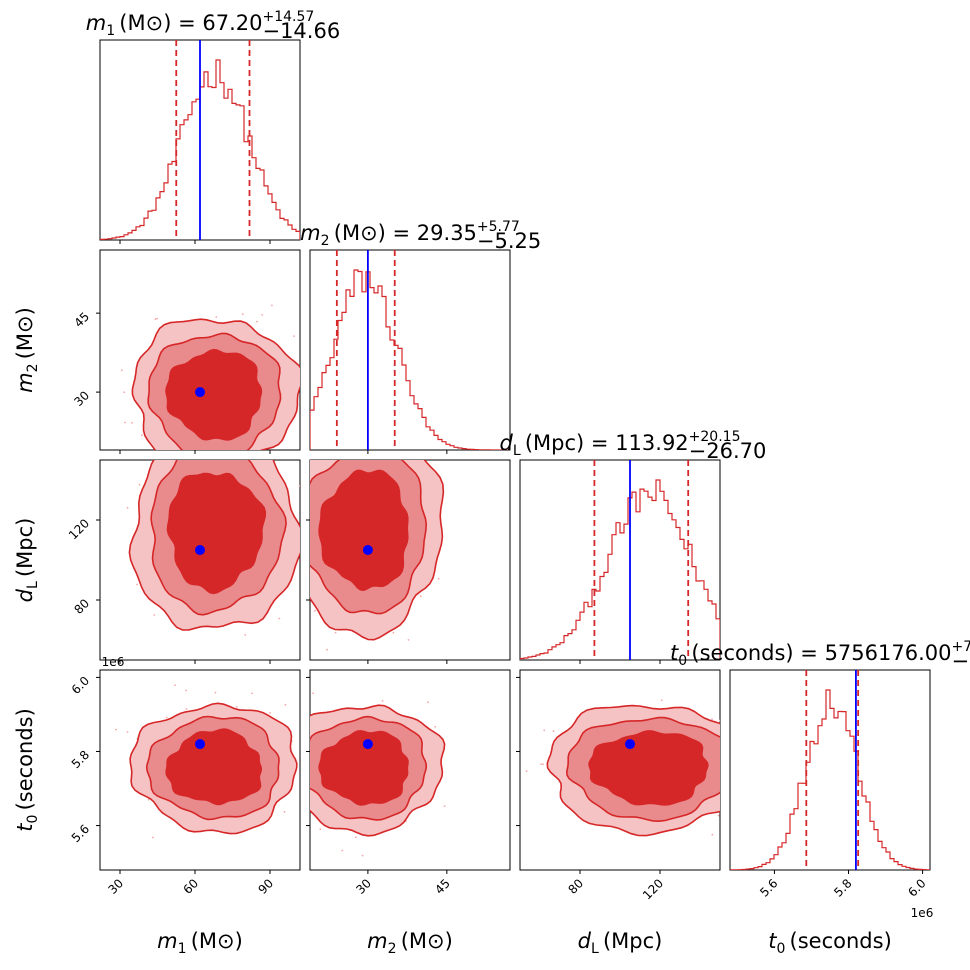 This screenshot has height=970, width=970. Describe the element at coordinates (768, 887) in the screenshot. I see `x-tick-label-t0: 5.6` at that location.